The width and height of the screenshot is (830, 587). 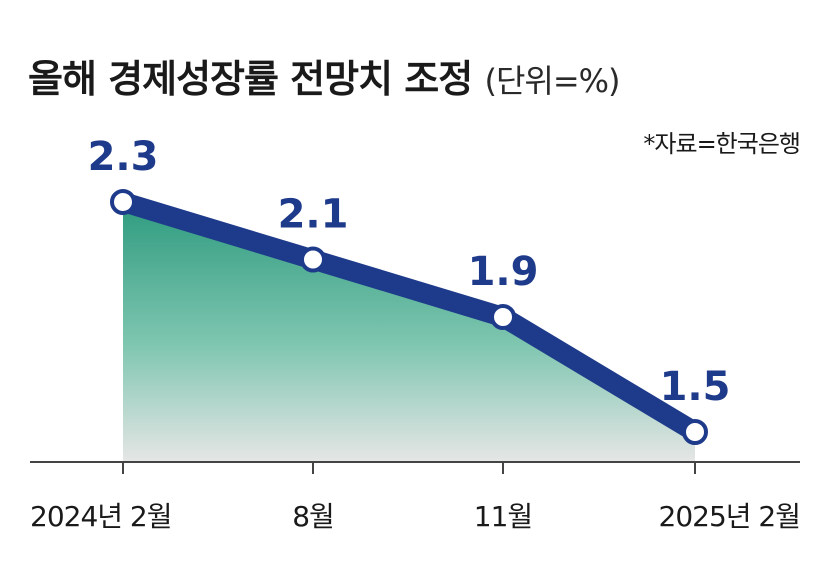 I want to click on chart-title: 올해 경제성장률 전망치 조정 (단위=%), so click(x=324, y=75).